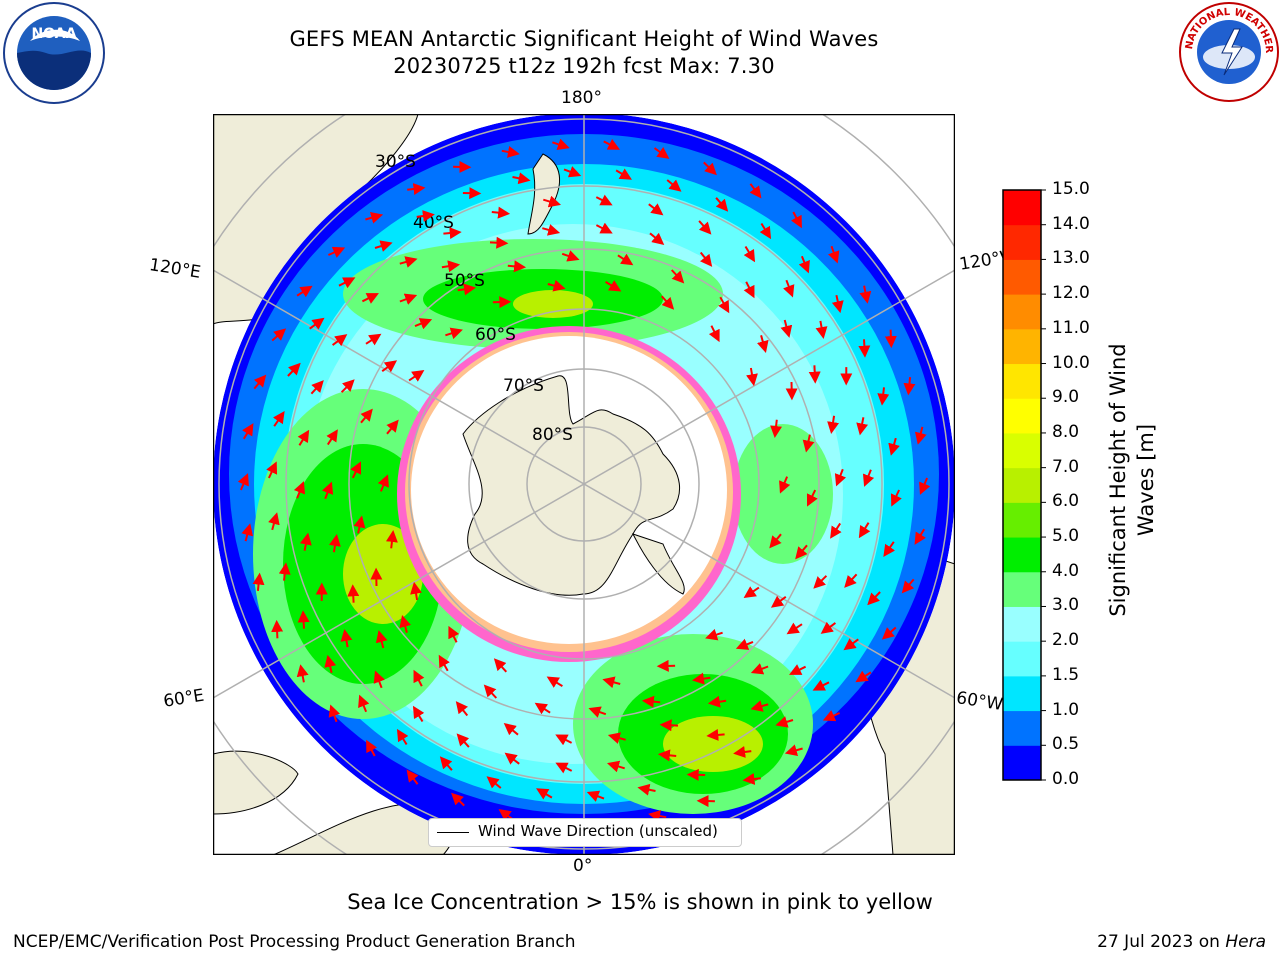 The width and height of the screenshot is (1280, 960). Describe the element at coordinates (552, 435) in the screenshot. I see `lat-label-80s: 80°S` at that location.